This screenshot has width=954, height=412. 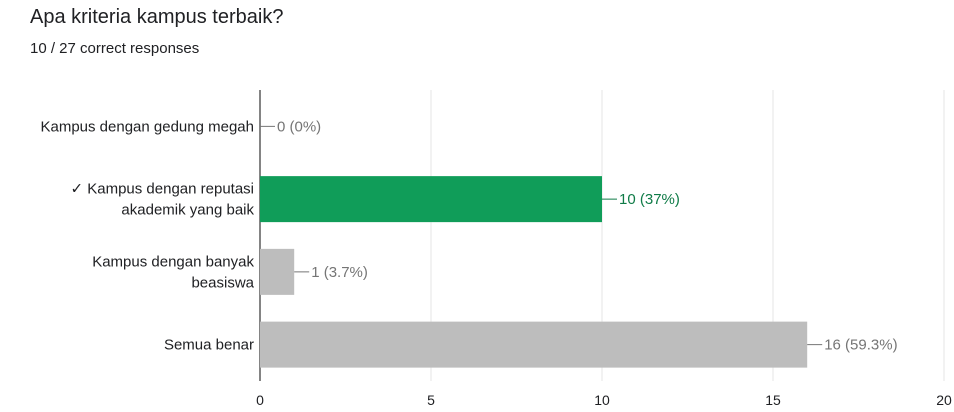 I want to click on x-tick-label: 10, so click(x=602, y=400).